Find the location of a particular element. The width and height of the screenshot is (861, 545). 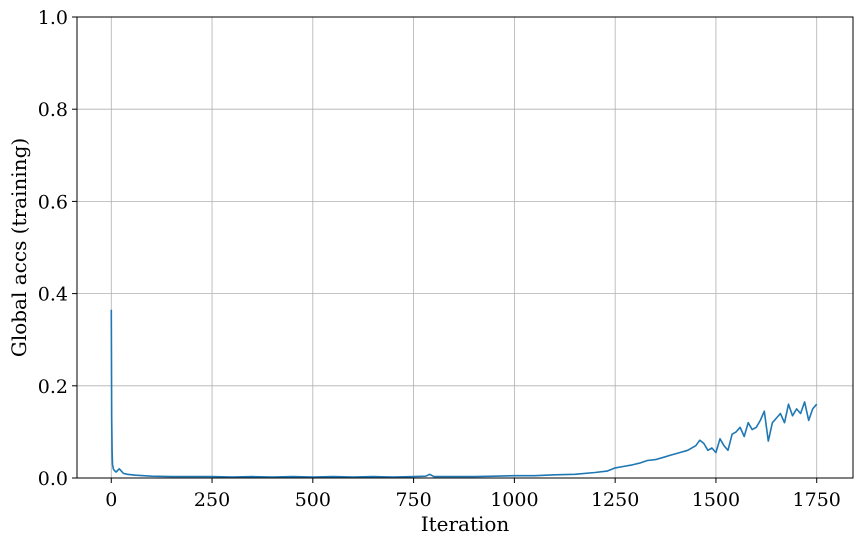

x-tick-label: 1000 is located at coordinates (514, 500).